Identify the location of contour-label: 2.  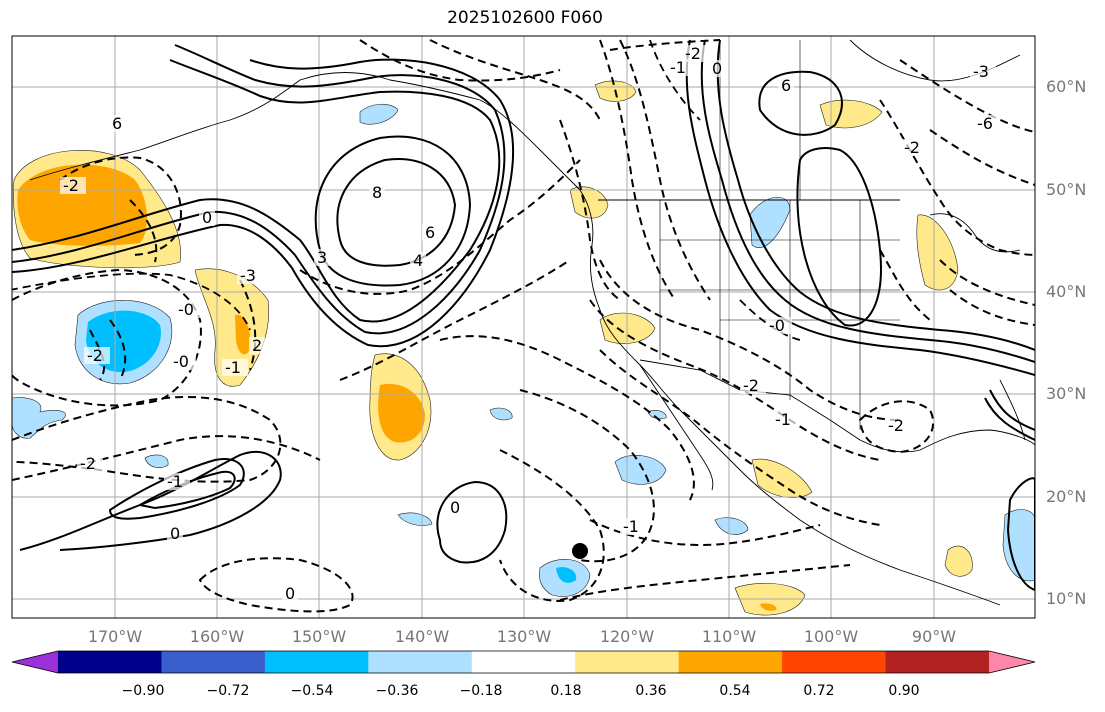
(257, 345).